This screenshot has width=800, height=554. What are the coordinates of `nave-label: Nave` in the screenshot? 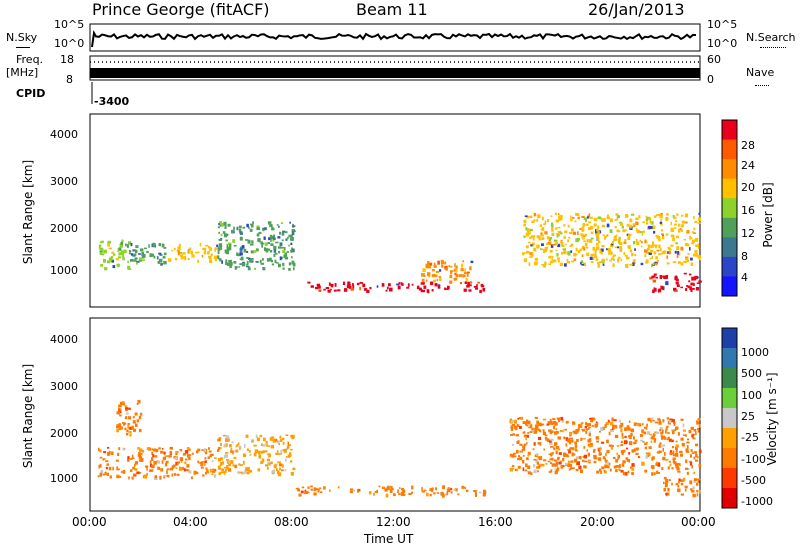 It's located at (760, 72).